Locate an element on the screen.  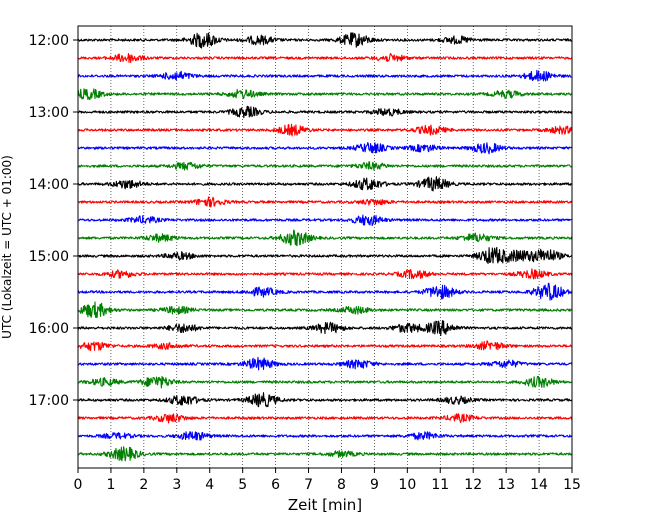
y-tick-label: 16:00 is located at coordinates (49, 329).